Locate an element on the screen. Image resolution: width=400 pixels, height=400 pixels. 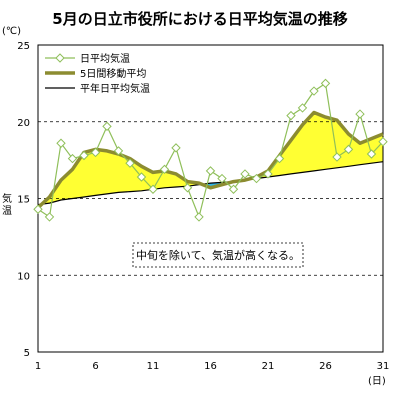
legend-daily-mean: 日平均気温 is located at coordinates (87, 58).